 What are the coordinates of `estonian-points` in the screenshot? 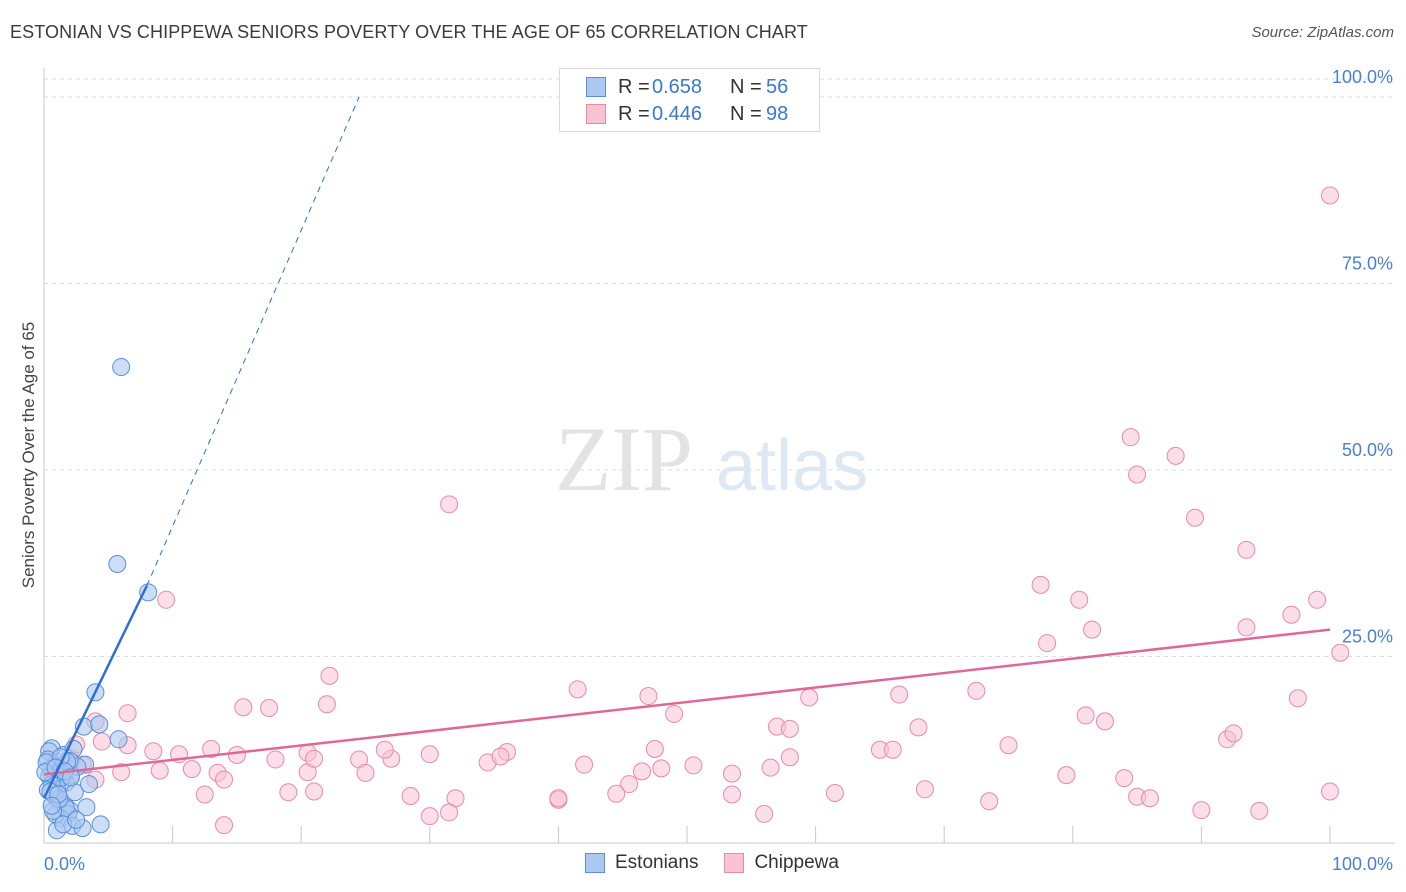 It's located at (97, 599).